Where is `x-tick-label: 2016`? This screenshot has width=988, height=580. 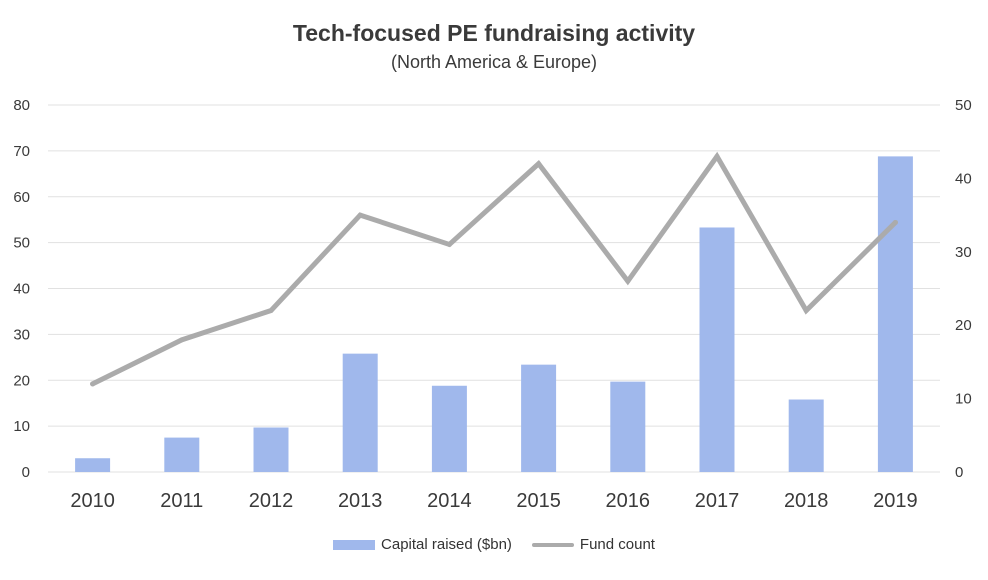 x-tick-label: 2016 is located at coordinates (628, 501).